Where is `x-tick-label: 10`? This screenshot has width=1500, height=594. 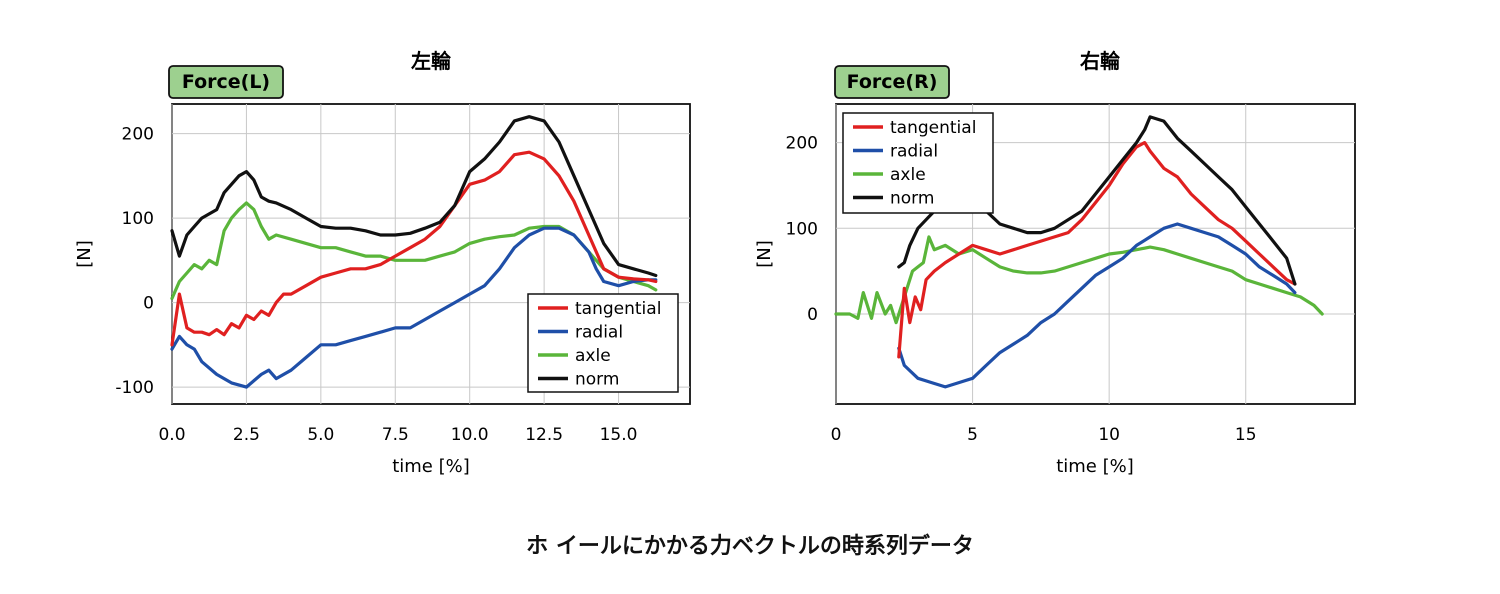 x-tick-label: 10 is located at coordinates (1109, 435).